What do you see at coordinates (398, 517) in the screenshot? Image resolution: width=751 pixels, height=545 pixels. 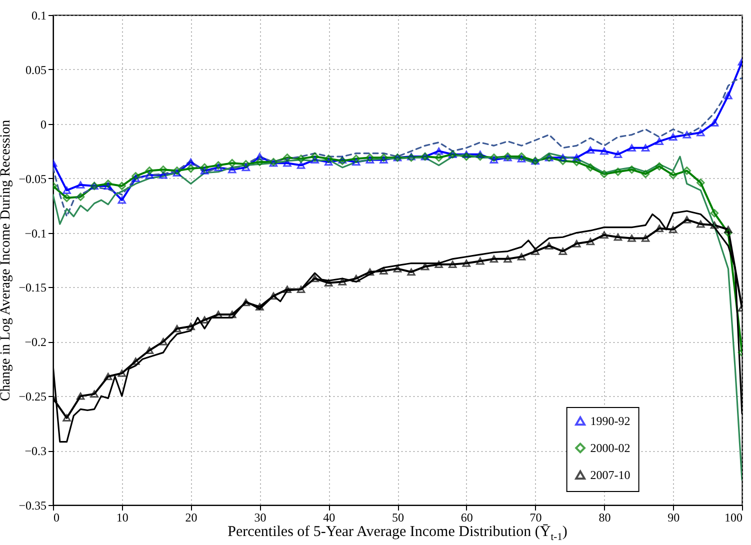 I see `x-tick-label: 50` at bounding box center [398, 517].